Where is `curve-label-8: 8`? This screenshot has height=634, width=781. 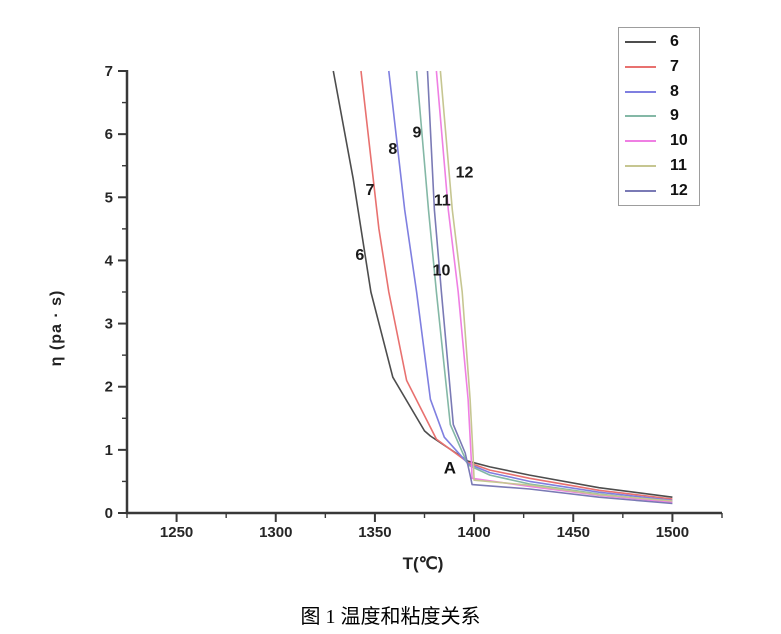 curve-label-8: 8 is located at coordinates (392, 149).